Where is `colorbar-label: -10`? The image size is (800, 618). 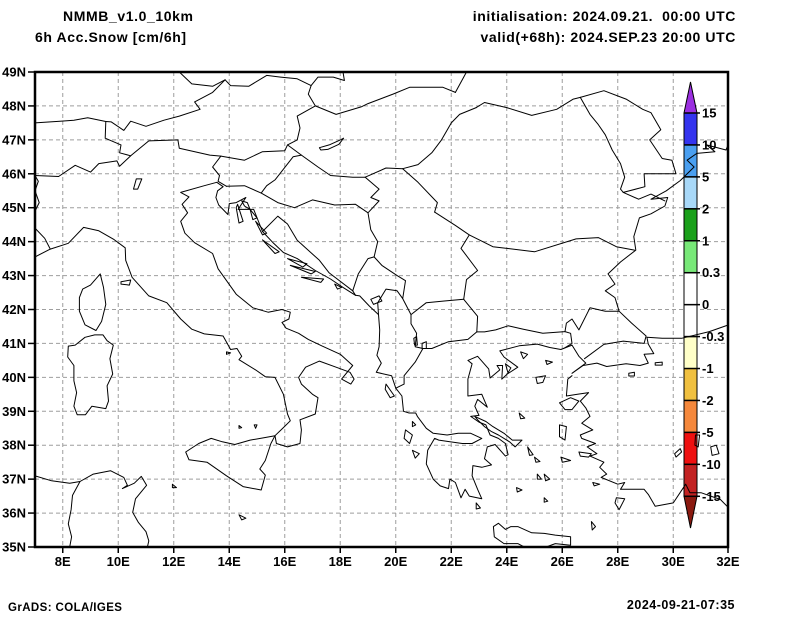 colorbar-label: -10 is located at coordinates (711, 464).